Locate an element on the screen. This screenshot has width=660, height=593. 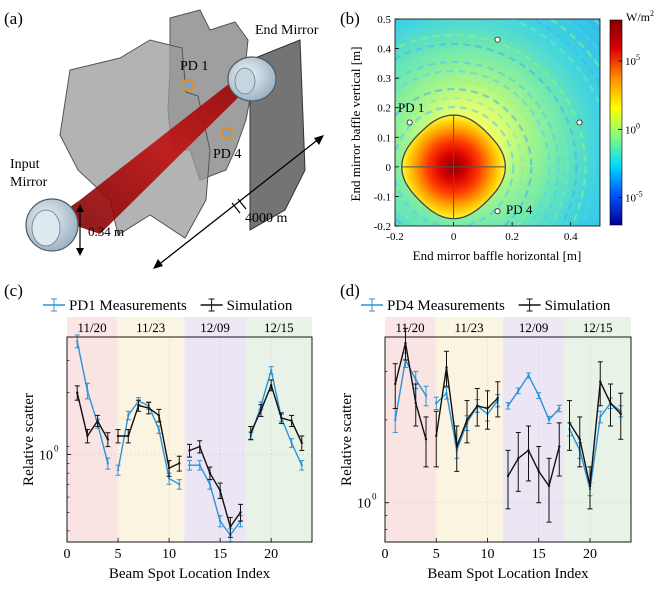
input-mirror-label-1: Input is located at coordinates (25, 164).